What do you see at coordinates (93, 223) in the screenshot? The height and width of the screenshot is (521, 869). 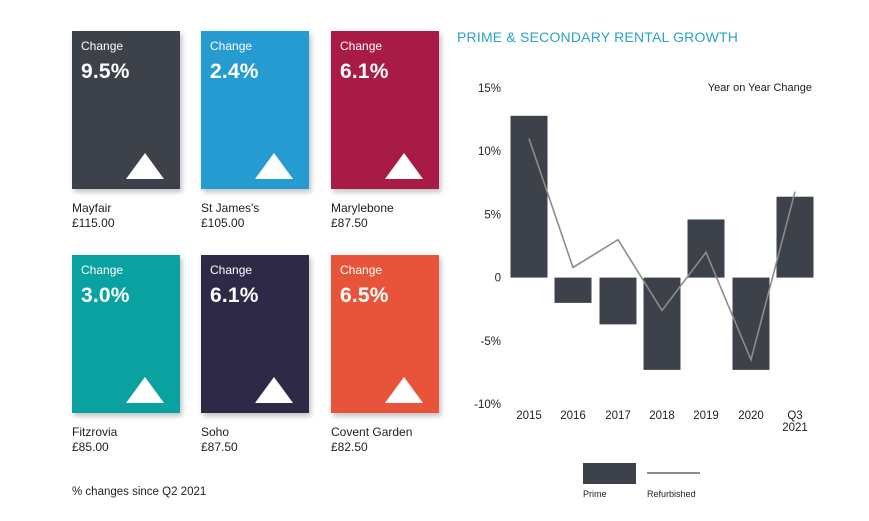 I see `area-rent: £115.00` at bounding box center [93, 223].